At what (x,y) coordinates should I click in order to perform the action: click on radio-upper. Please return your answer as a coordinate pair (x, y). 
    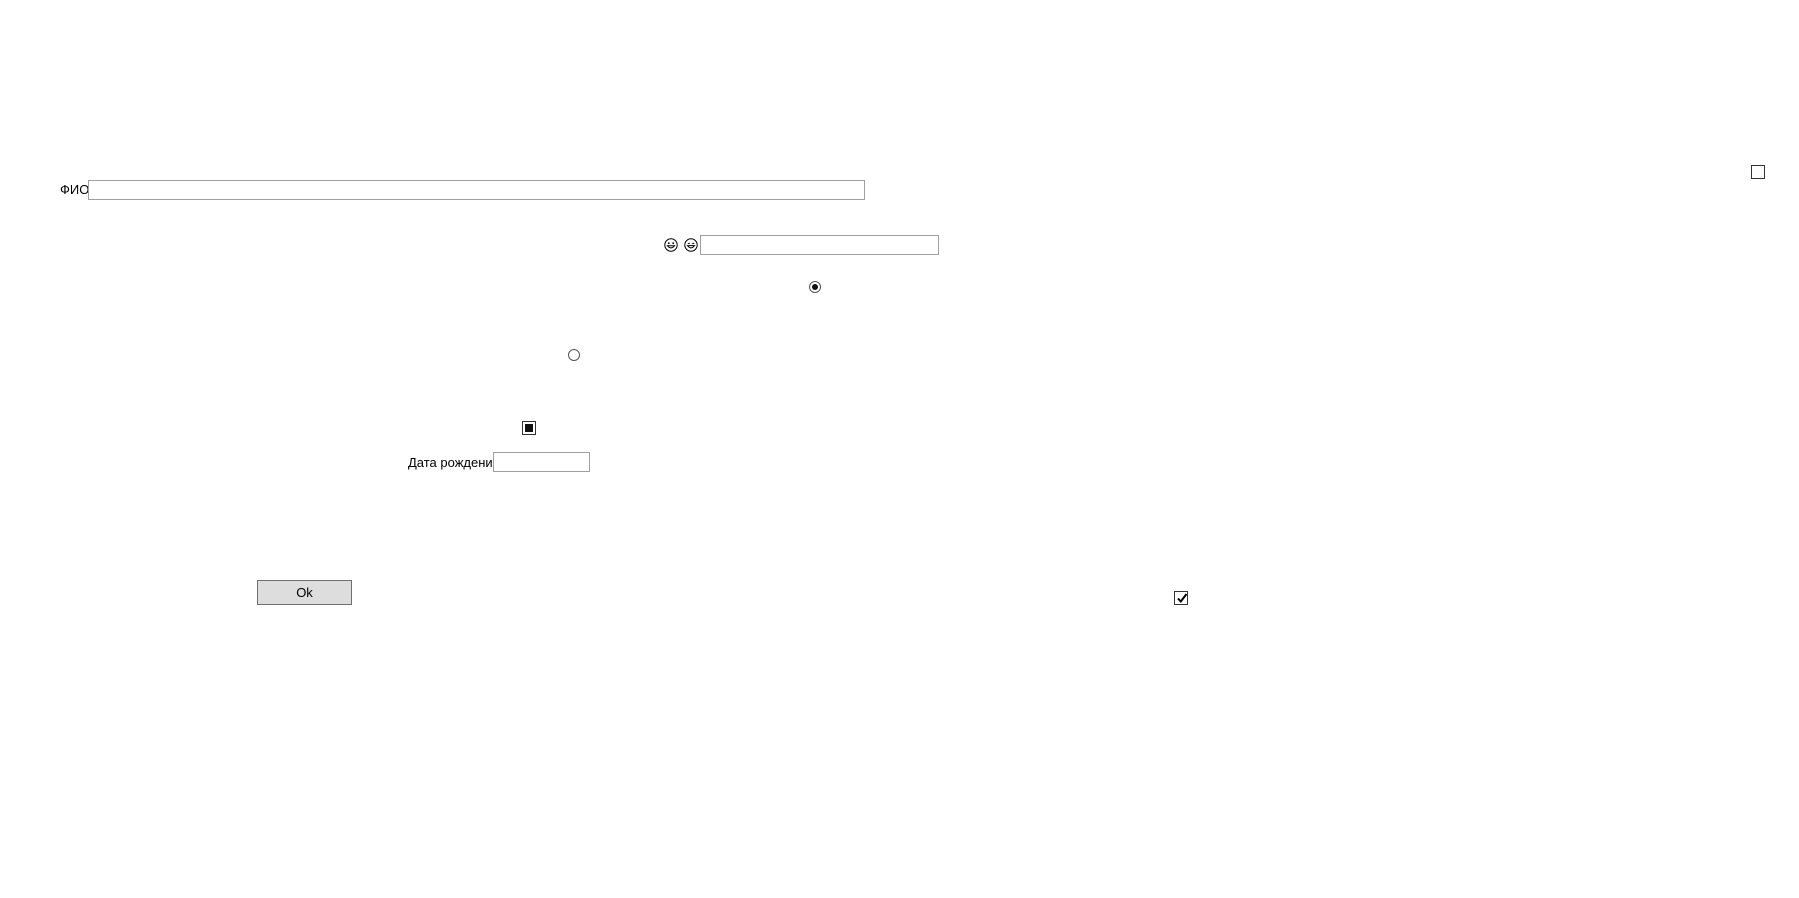
    Looking at the image, I should click on (815, 287).